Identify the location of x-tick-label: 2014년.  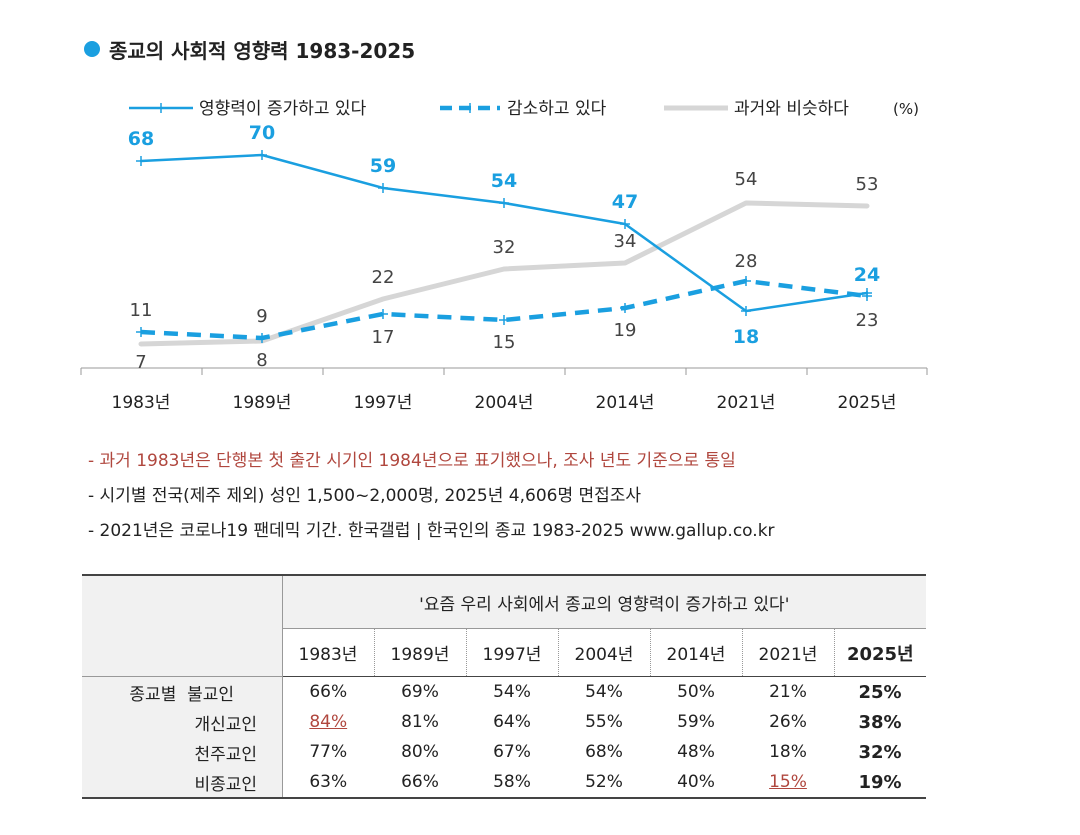
(625, 403).